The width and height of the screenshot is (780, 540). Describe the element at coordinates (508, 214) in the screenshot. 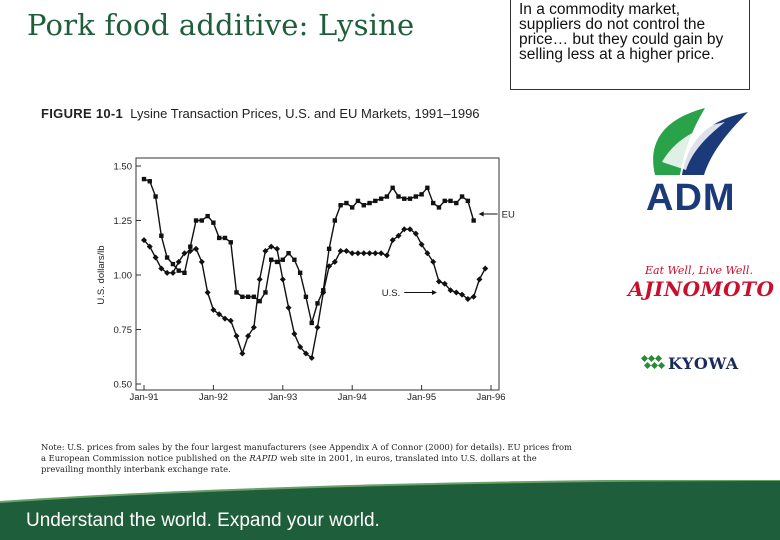

I see `series-label-eu: EU` at that location.